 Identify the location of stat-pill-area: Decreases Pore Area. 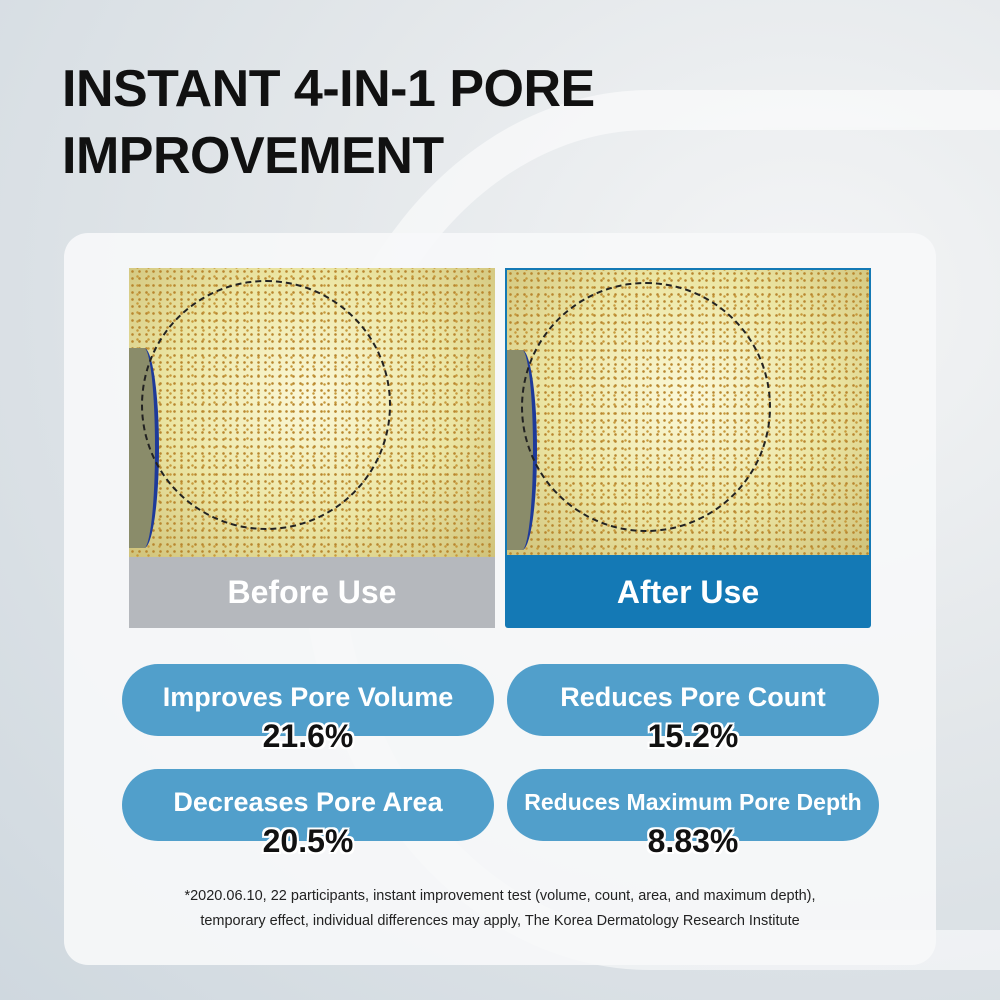
(308, 805).